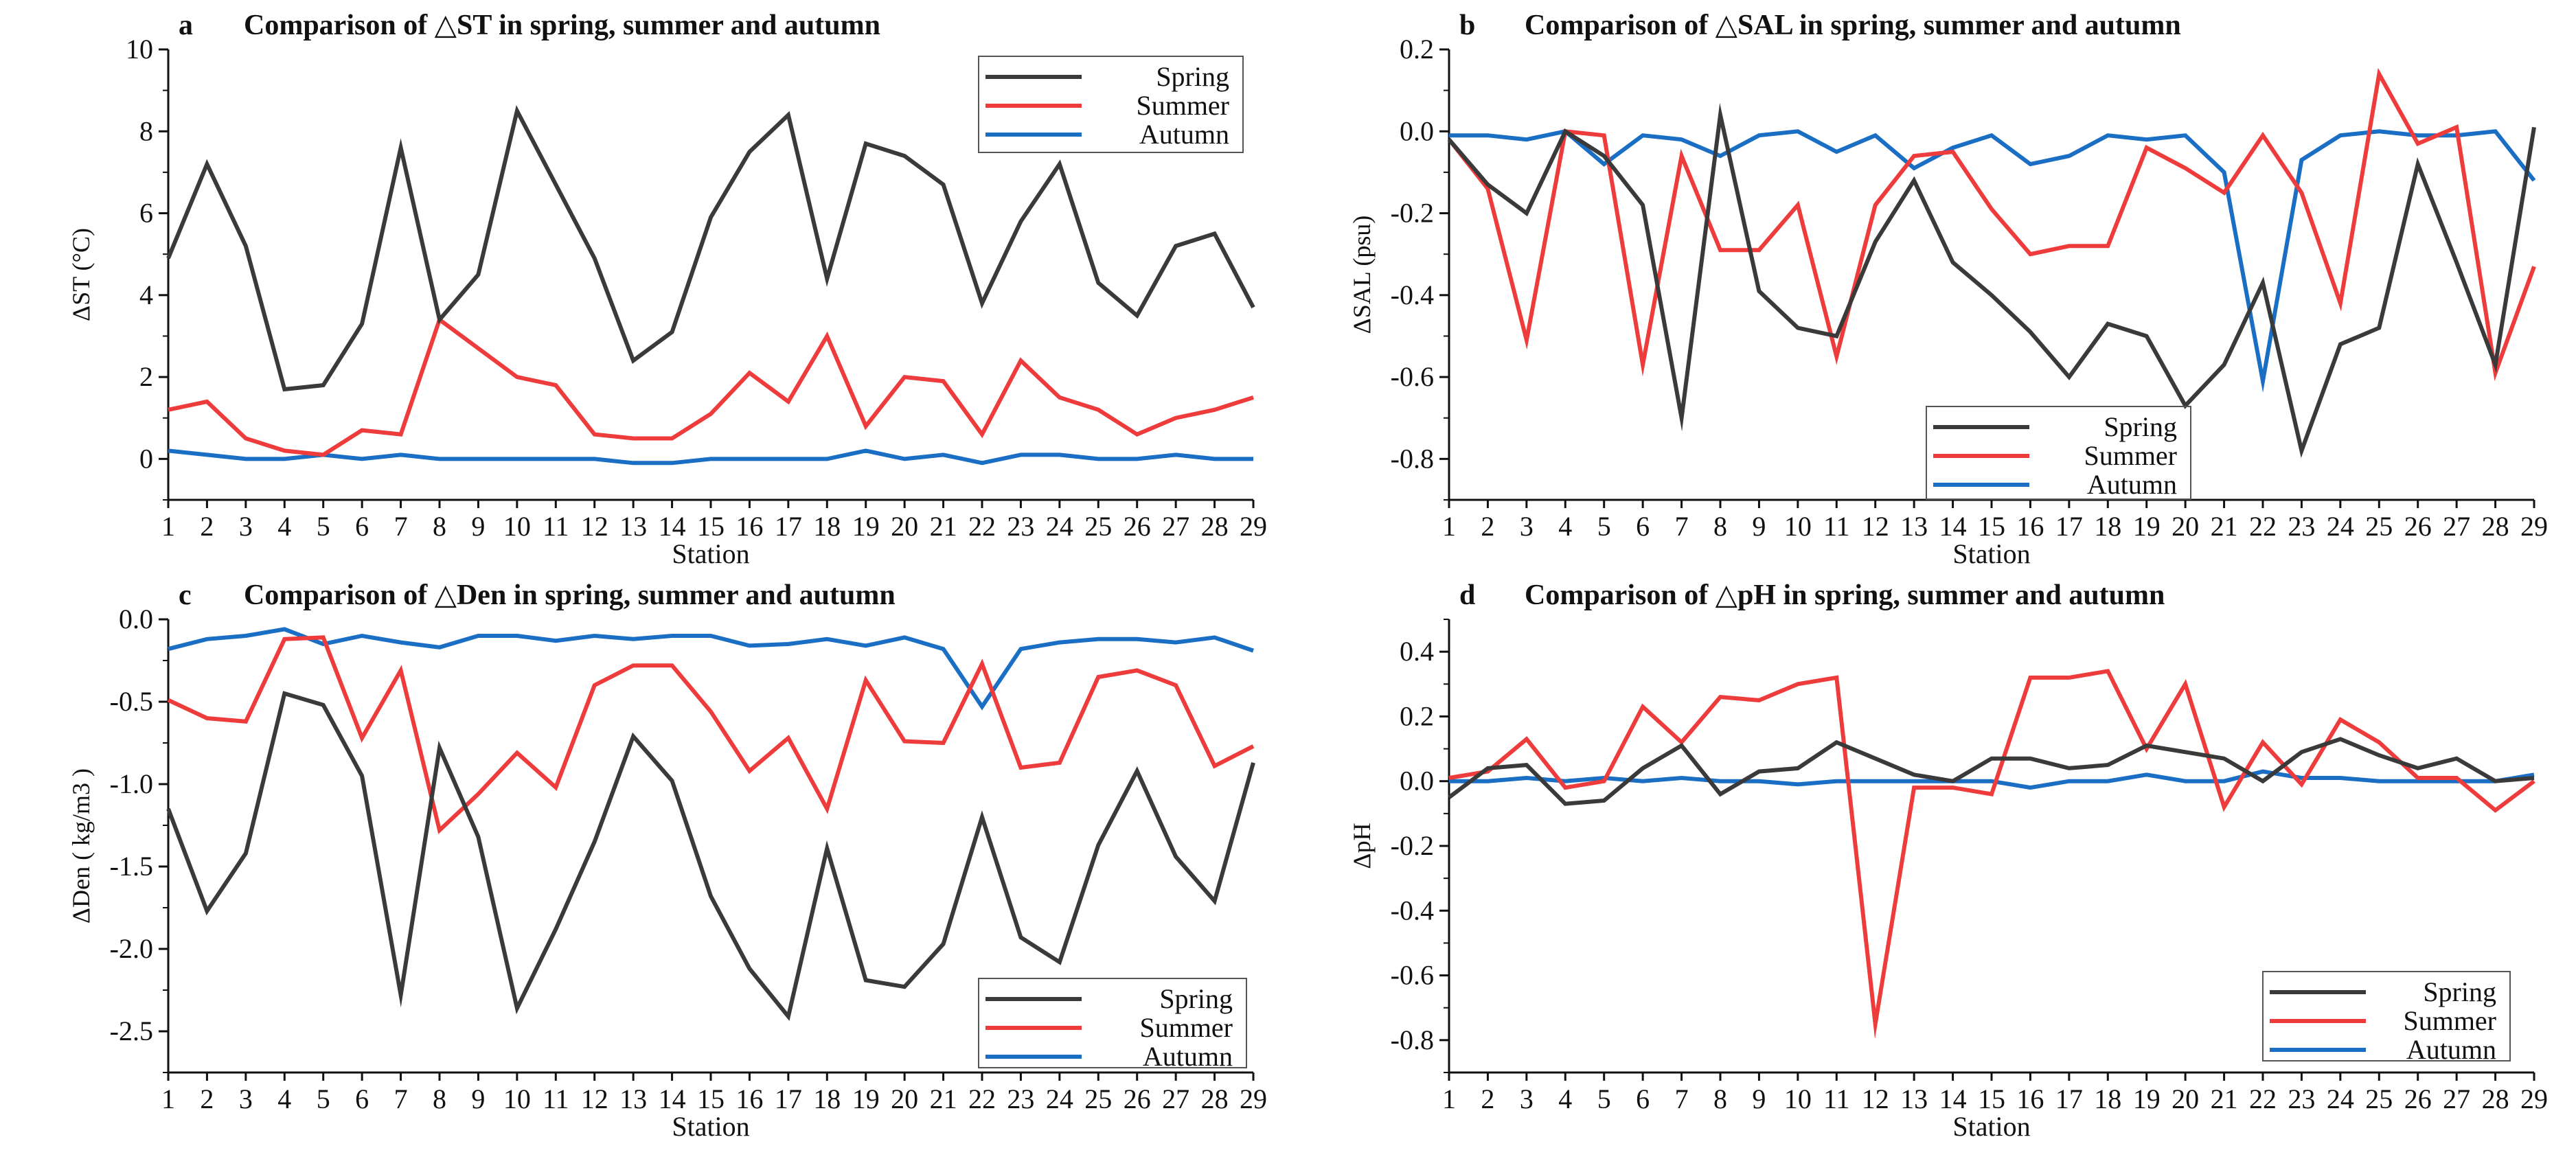 Image resolution: width=2576 pixels, height=1170 pixels. Describe the element at coordinates (1020, 1098) in the screenshot. I see `x-tick-label: 23` at that location.